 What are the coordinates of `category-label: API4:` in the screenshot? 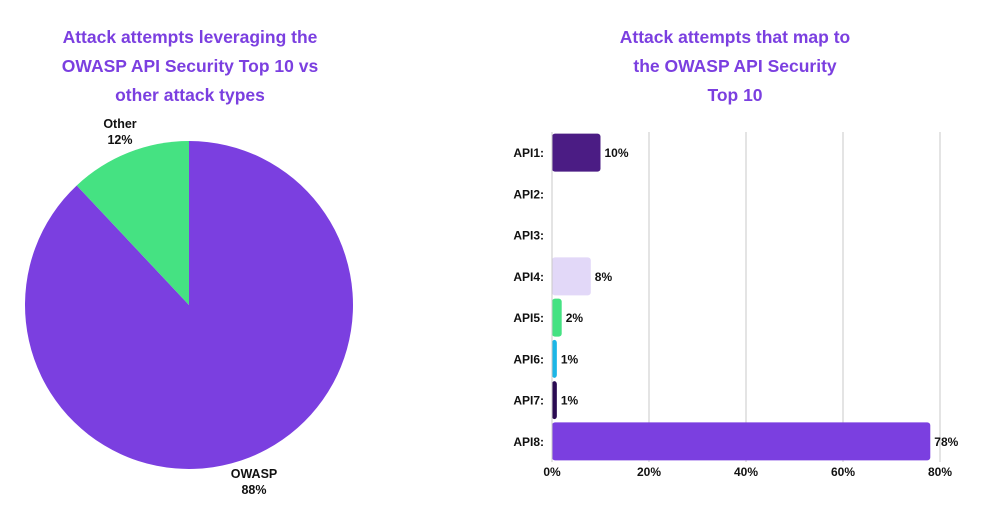 It's located at (528, 277).